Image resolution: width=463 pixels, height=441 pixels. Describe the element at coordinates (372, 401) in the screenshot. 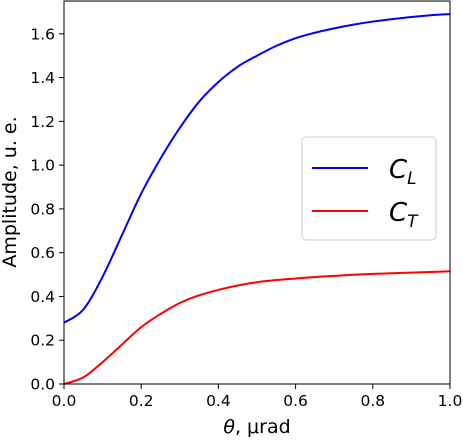

I see `x-tick-label: 0.8` at that location.